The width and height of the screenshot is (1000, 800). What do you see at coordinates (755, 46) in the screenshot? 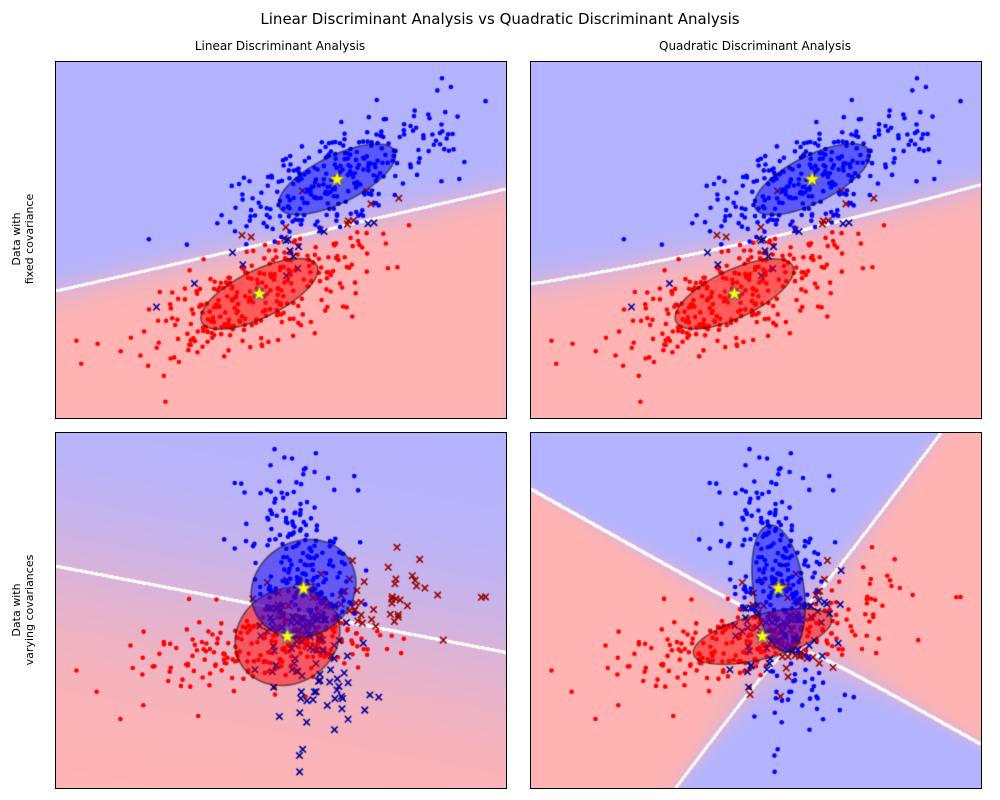
I see `subplot-title-qda: Quadratic Discriminant Analysis` at bounding box center [755, 46].